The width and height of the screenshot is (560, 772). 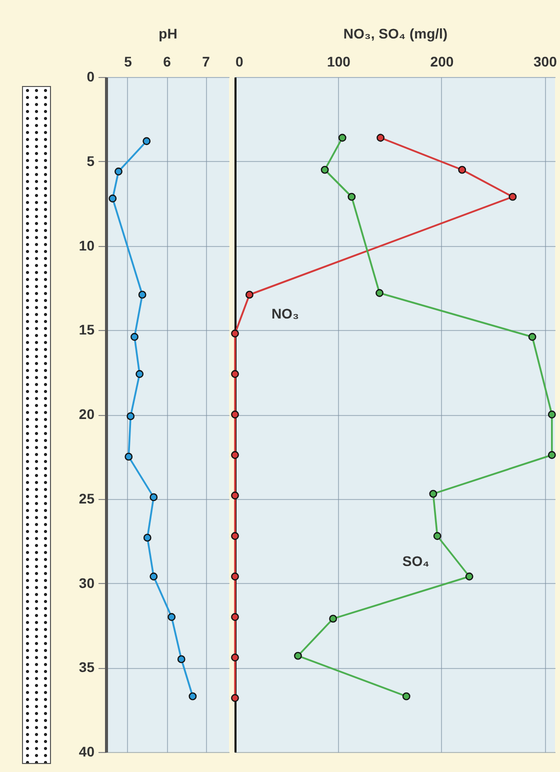 What do you see at coordinates (86, 667) in the screenshot?
I see `y-tick-label: 35` at bounding box center [86, 667].